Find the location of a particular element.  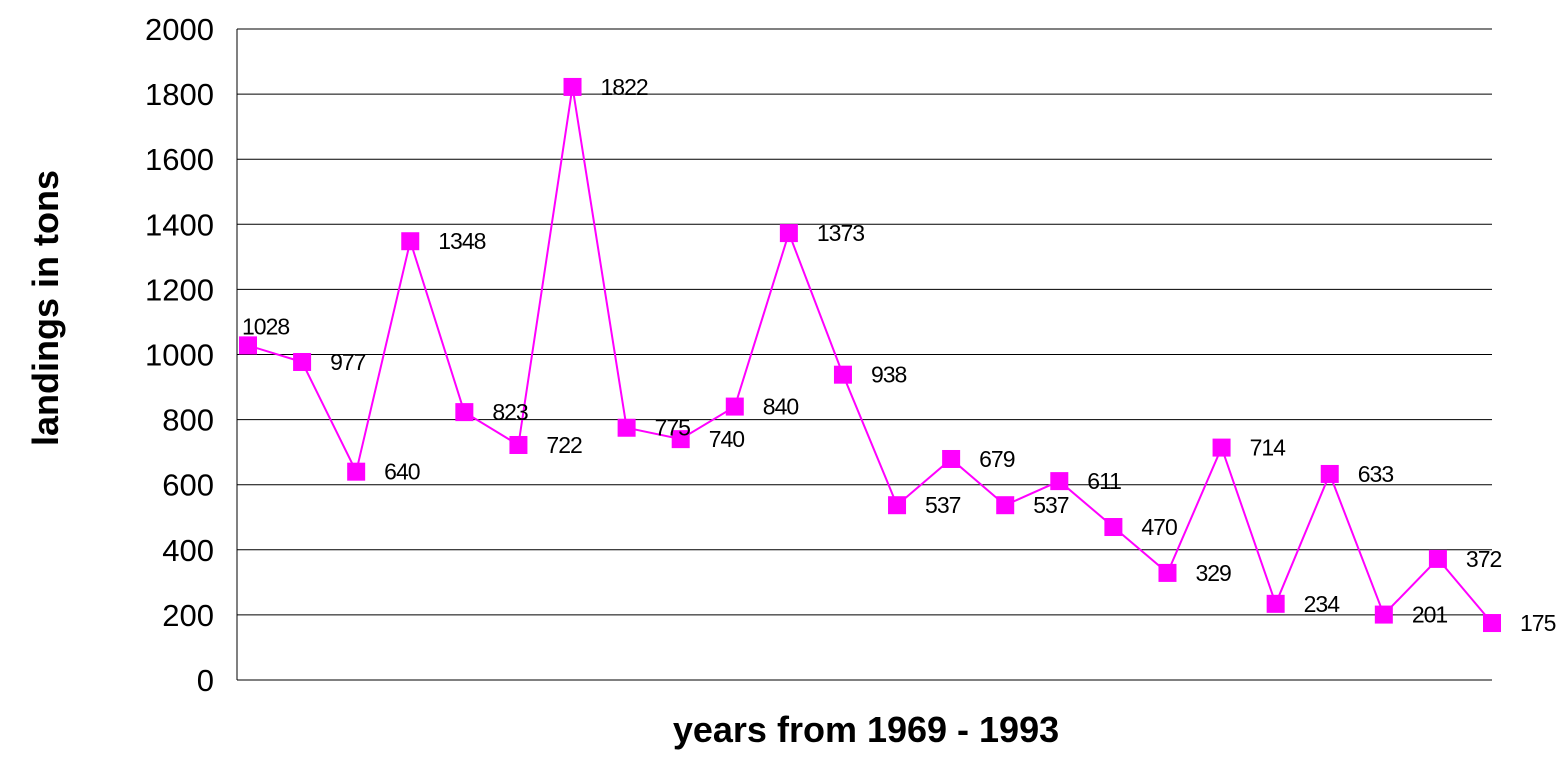

data-label: 1028 is located at coordinates (265, 326).